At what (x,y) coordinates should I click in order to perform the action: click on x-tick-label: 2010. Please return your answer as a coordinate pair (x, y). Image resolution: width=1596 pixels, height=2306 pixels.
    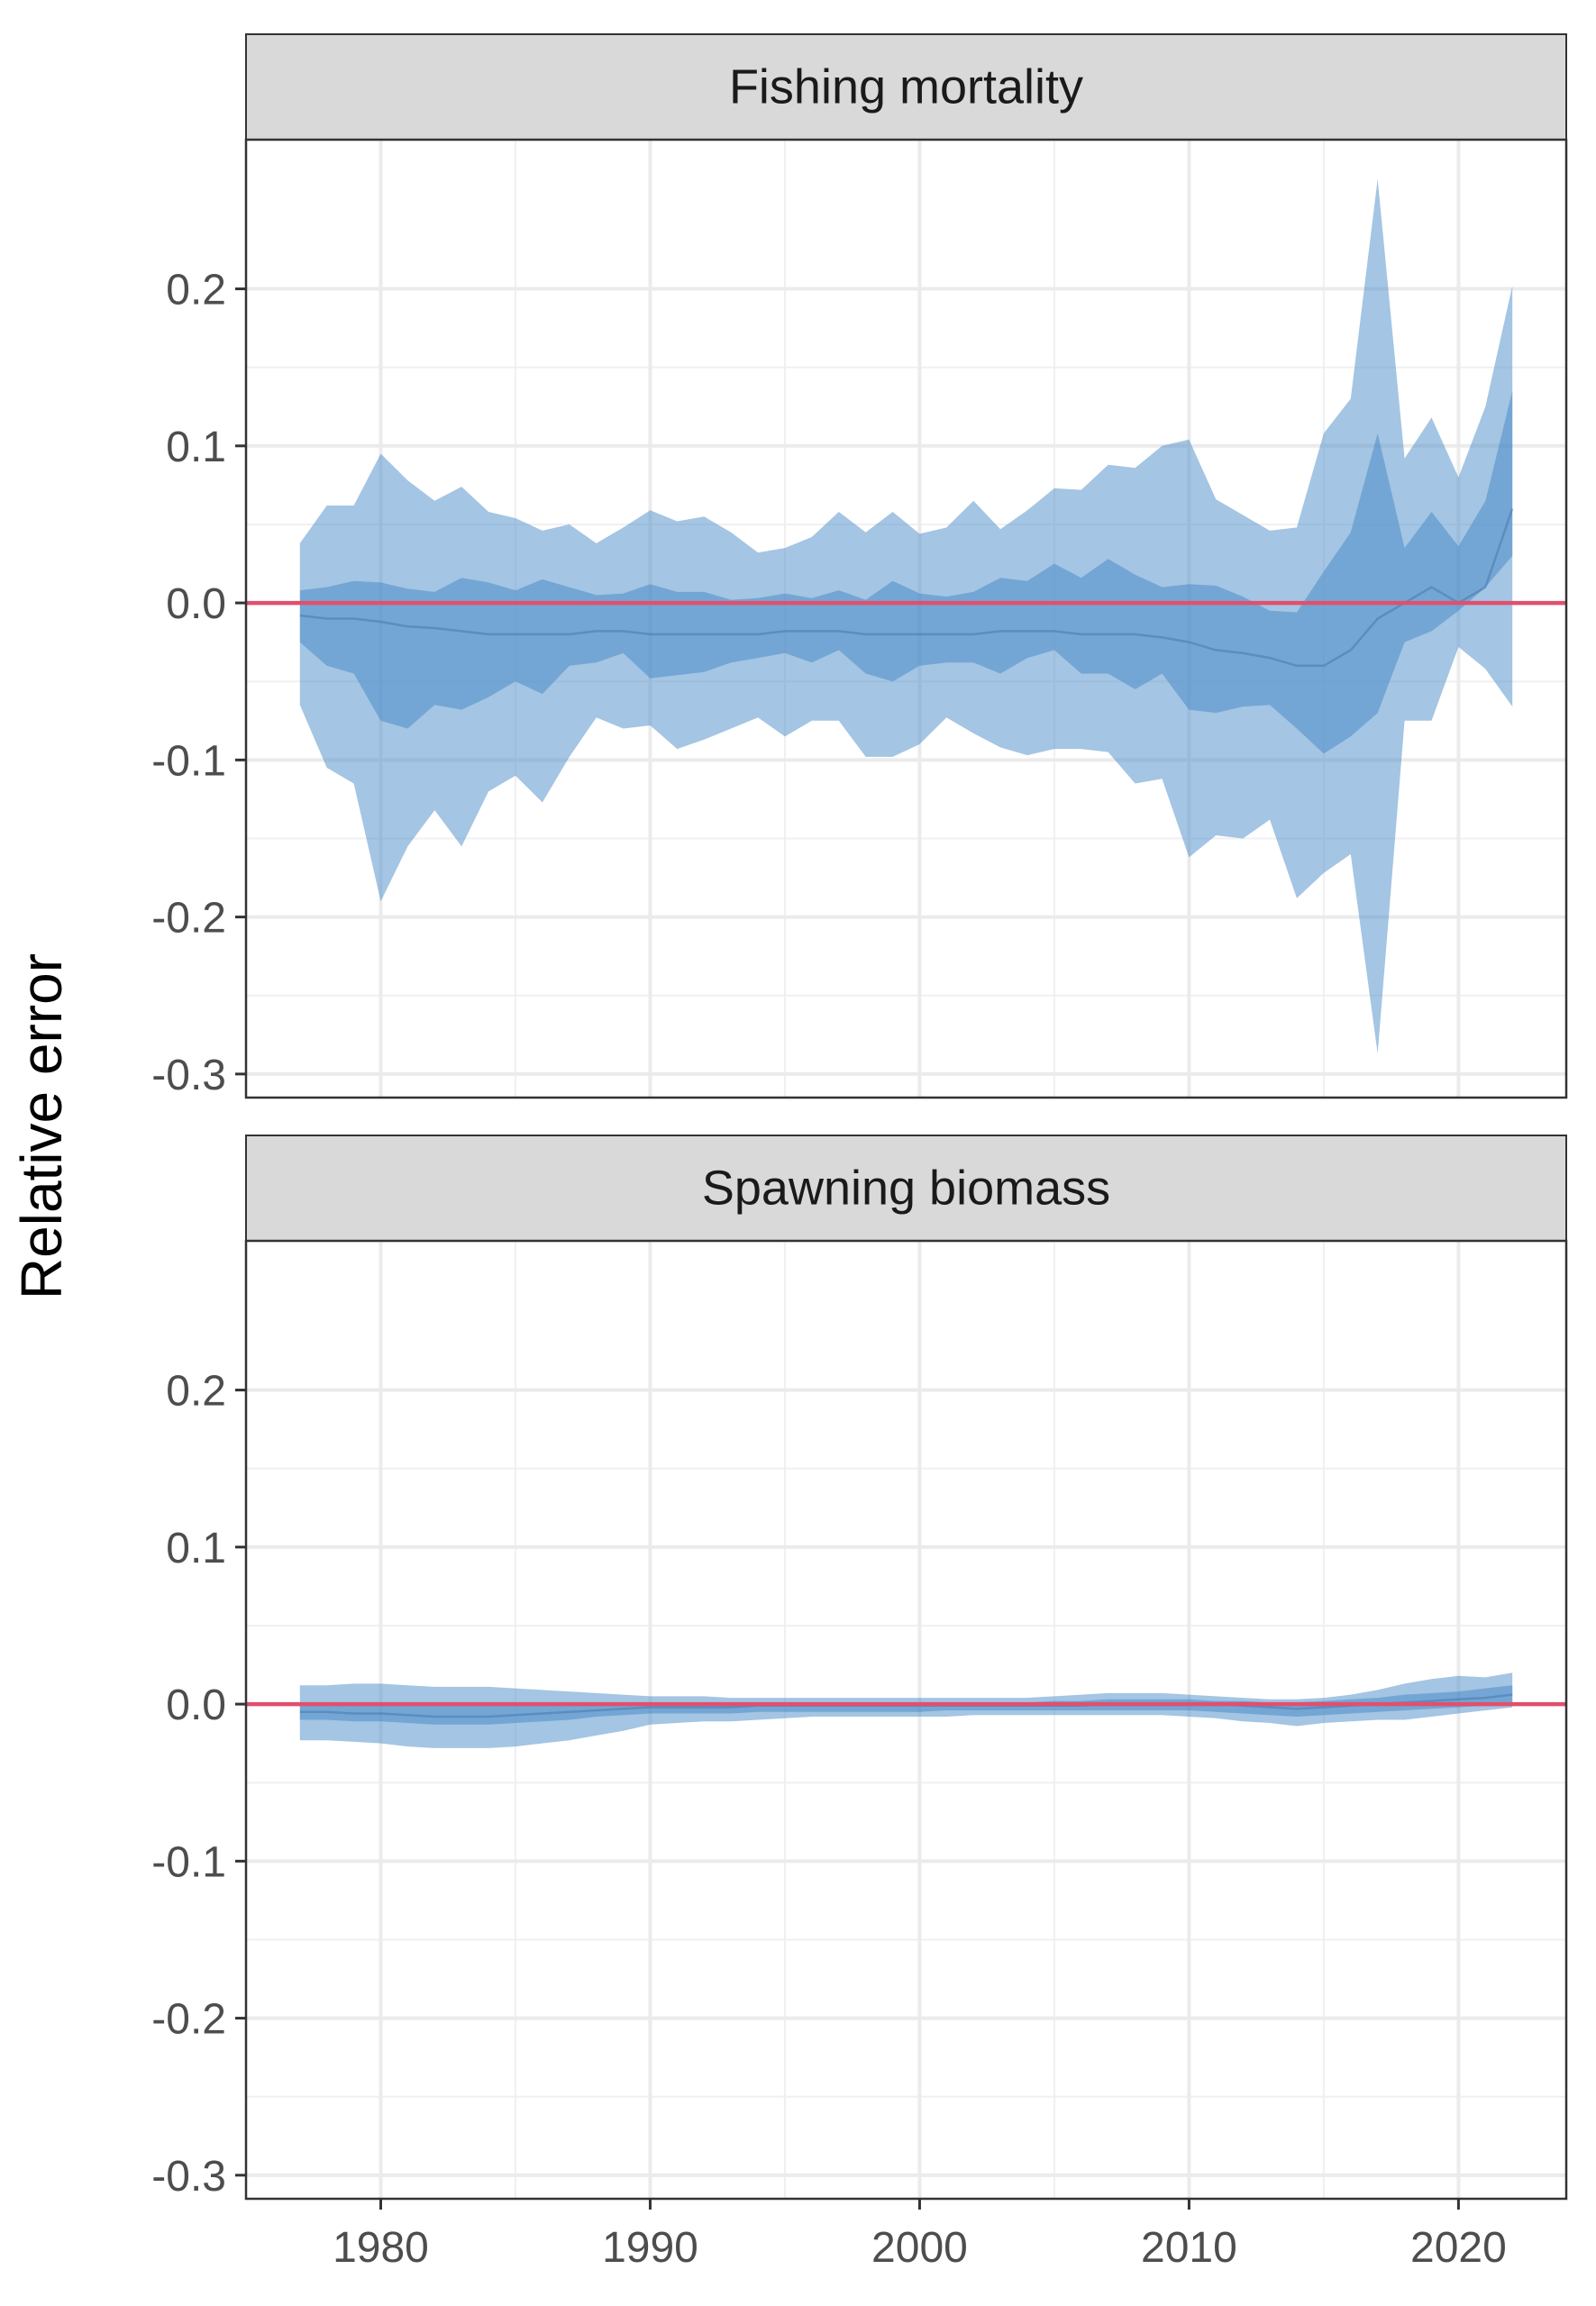
    Looking at the image, I should click on (1189, 2248).